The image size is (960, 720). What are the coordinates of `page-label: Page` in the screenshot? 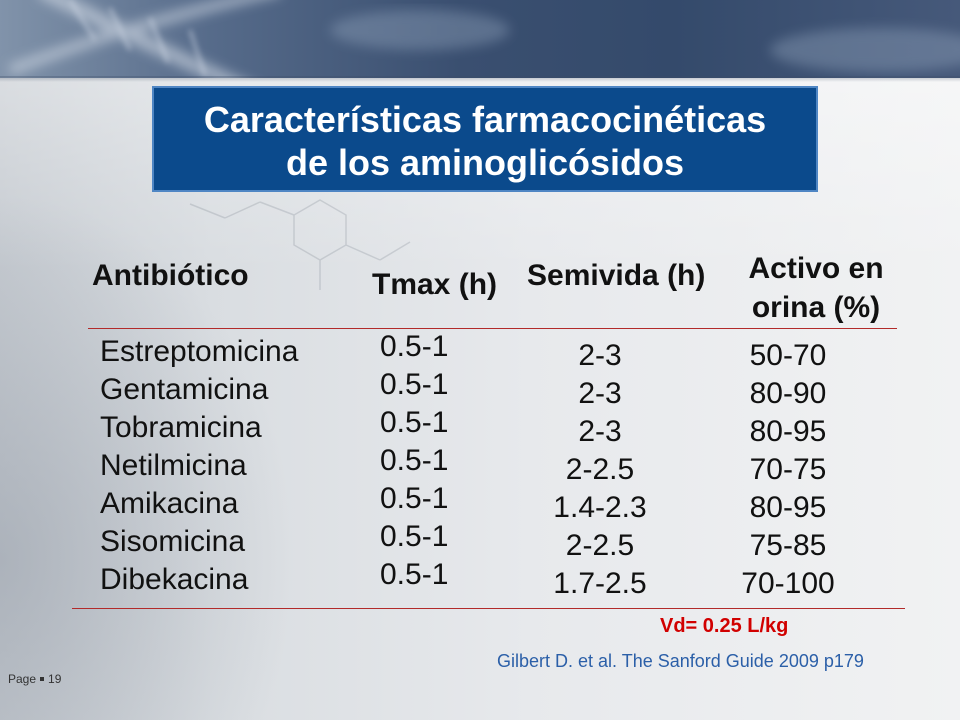 It's located at (22, 679).